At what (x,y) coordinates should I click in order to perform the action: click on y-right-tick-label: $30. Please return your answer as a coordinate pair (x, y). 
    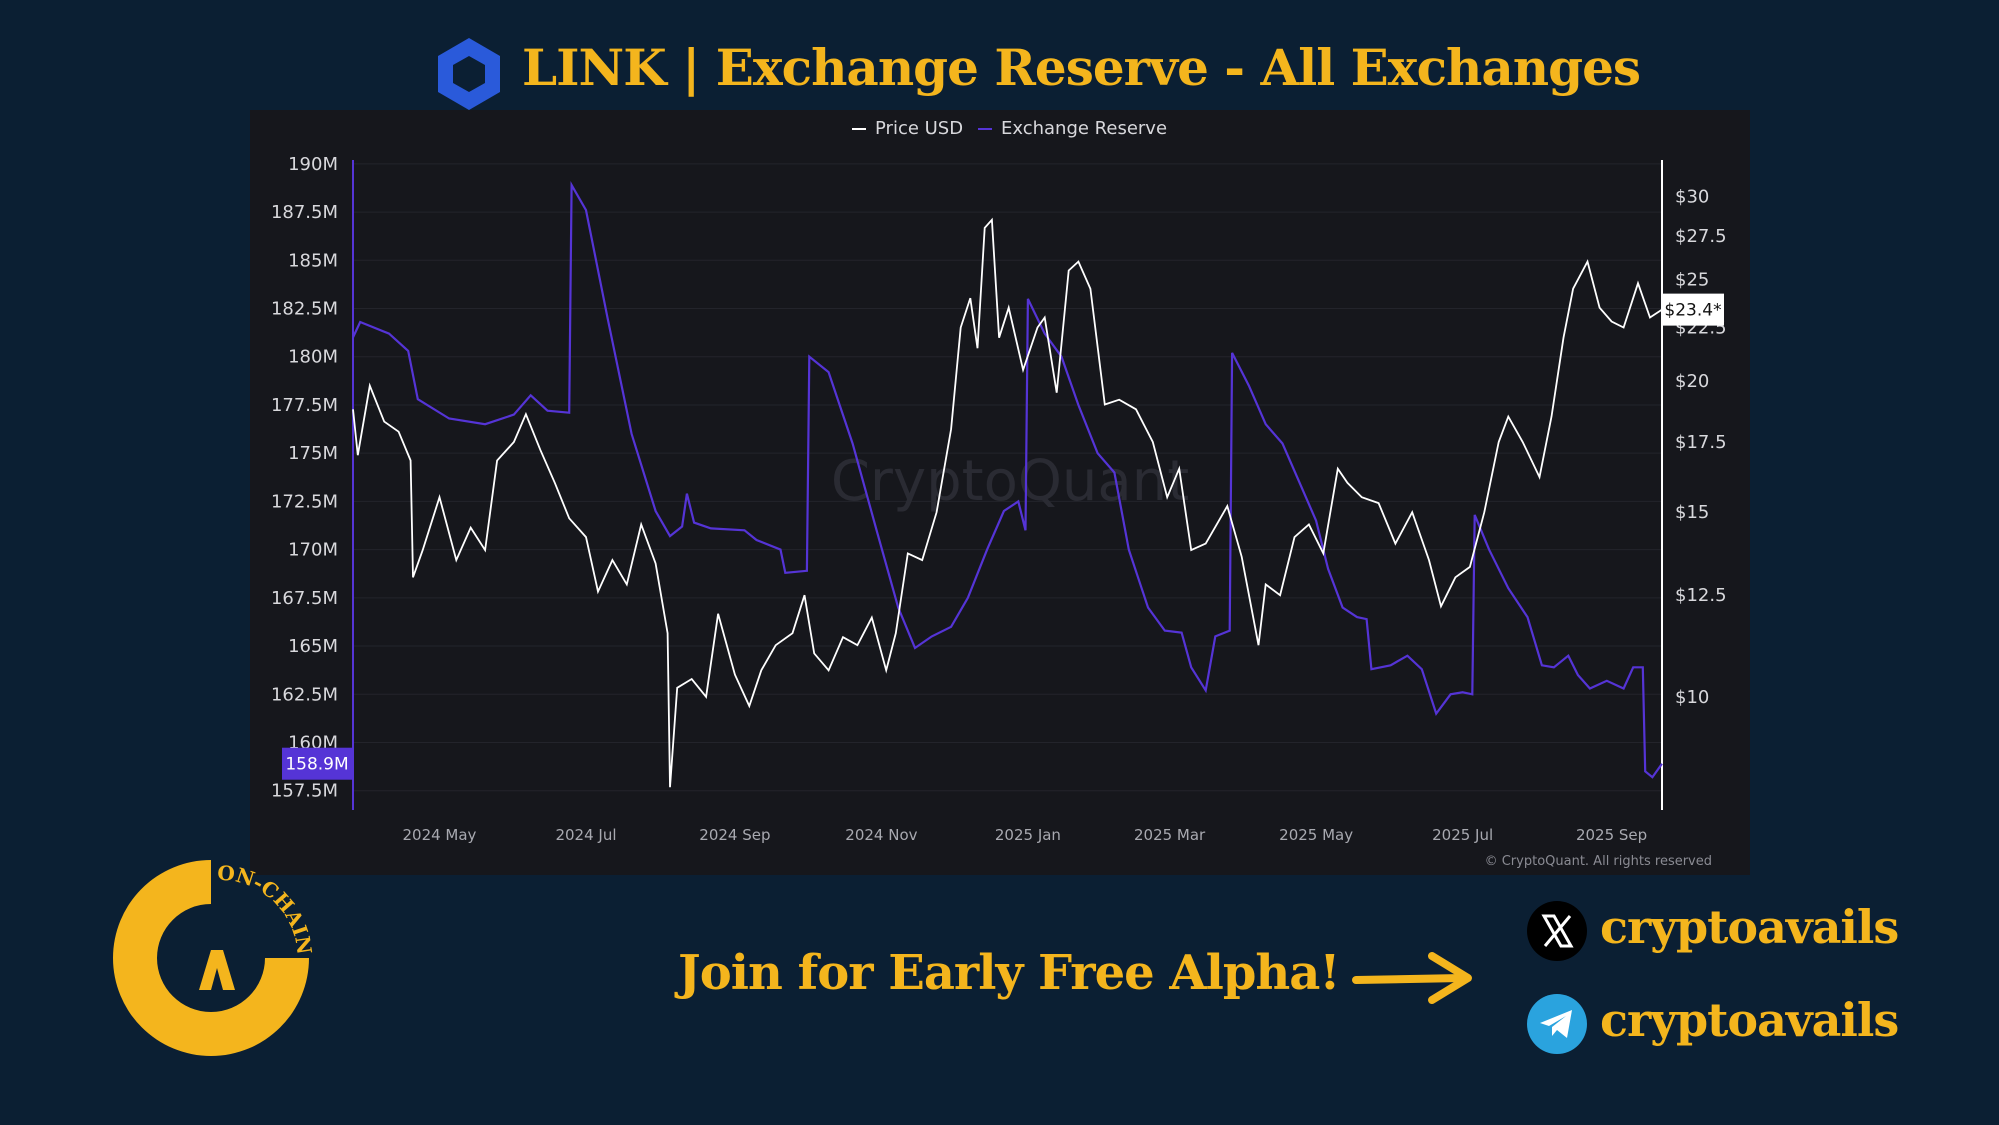
    Looking at the image, I should click on (1692, 196).